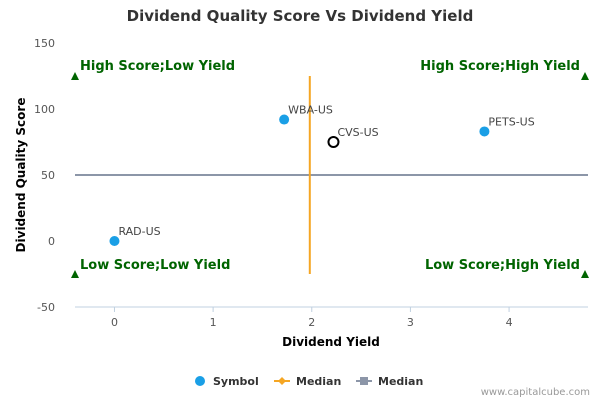 The image size is (600, 400). I want to click on quadrant-marker-top-right, so click(585, 76).